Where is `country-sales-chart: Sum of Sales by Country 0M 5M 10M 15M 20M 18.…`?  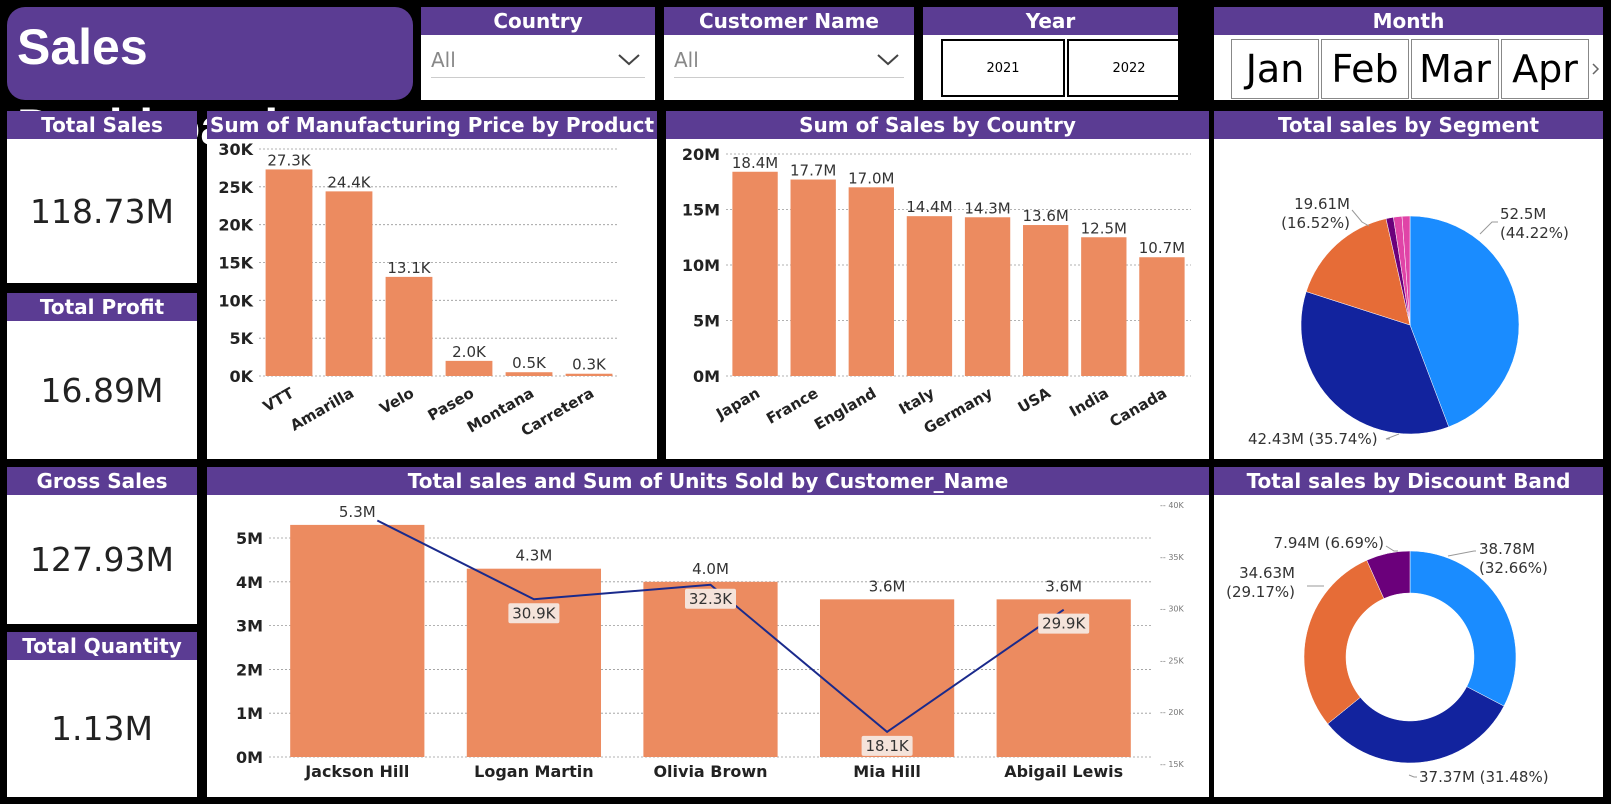 country-sales-chart: Sum of Sales by Country 0M 5M 10M 15M 20M 18.… is located at coordinates (937, 285).